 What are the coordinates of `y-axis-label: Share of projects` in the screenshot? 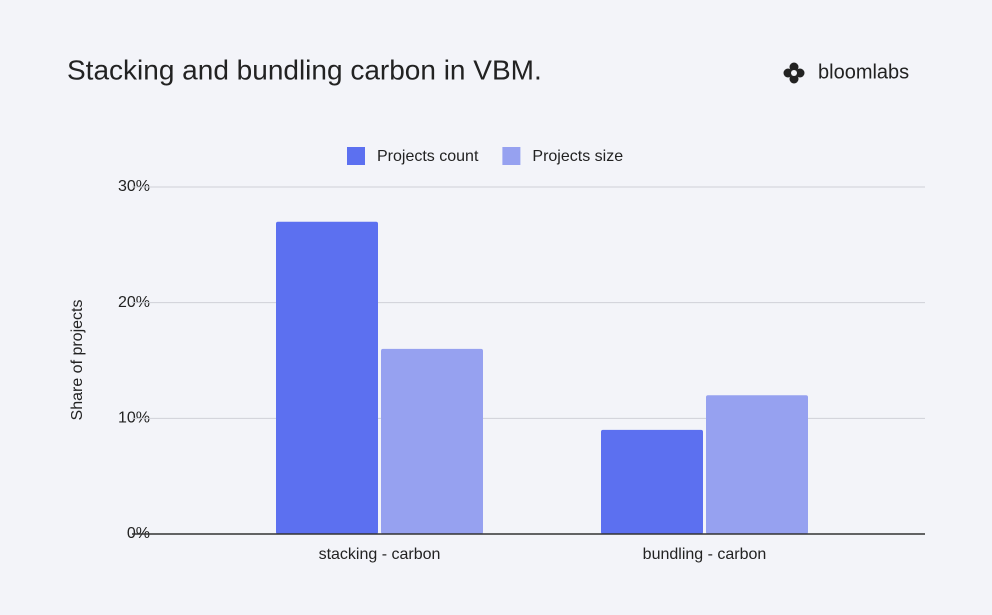 It's located at (77, 360).